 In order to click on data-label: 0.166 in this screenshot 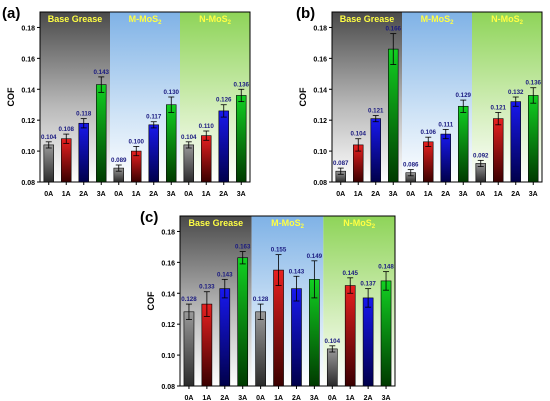, I will do `click(394, 29)`.